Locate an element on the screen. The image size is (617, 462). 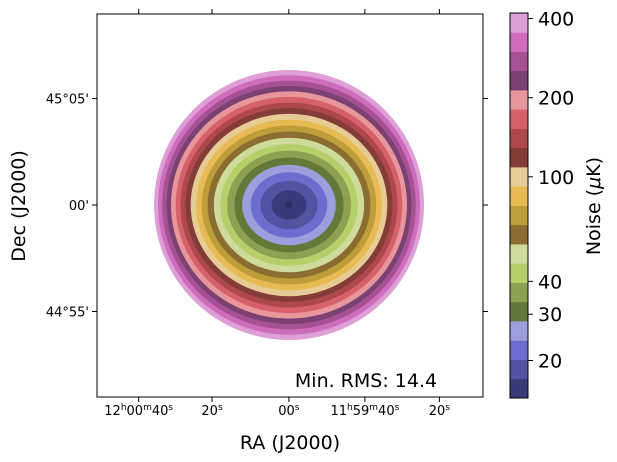
x-tick-label: 11h59m40s is located at coordinates (364, 411).